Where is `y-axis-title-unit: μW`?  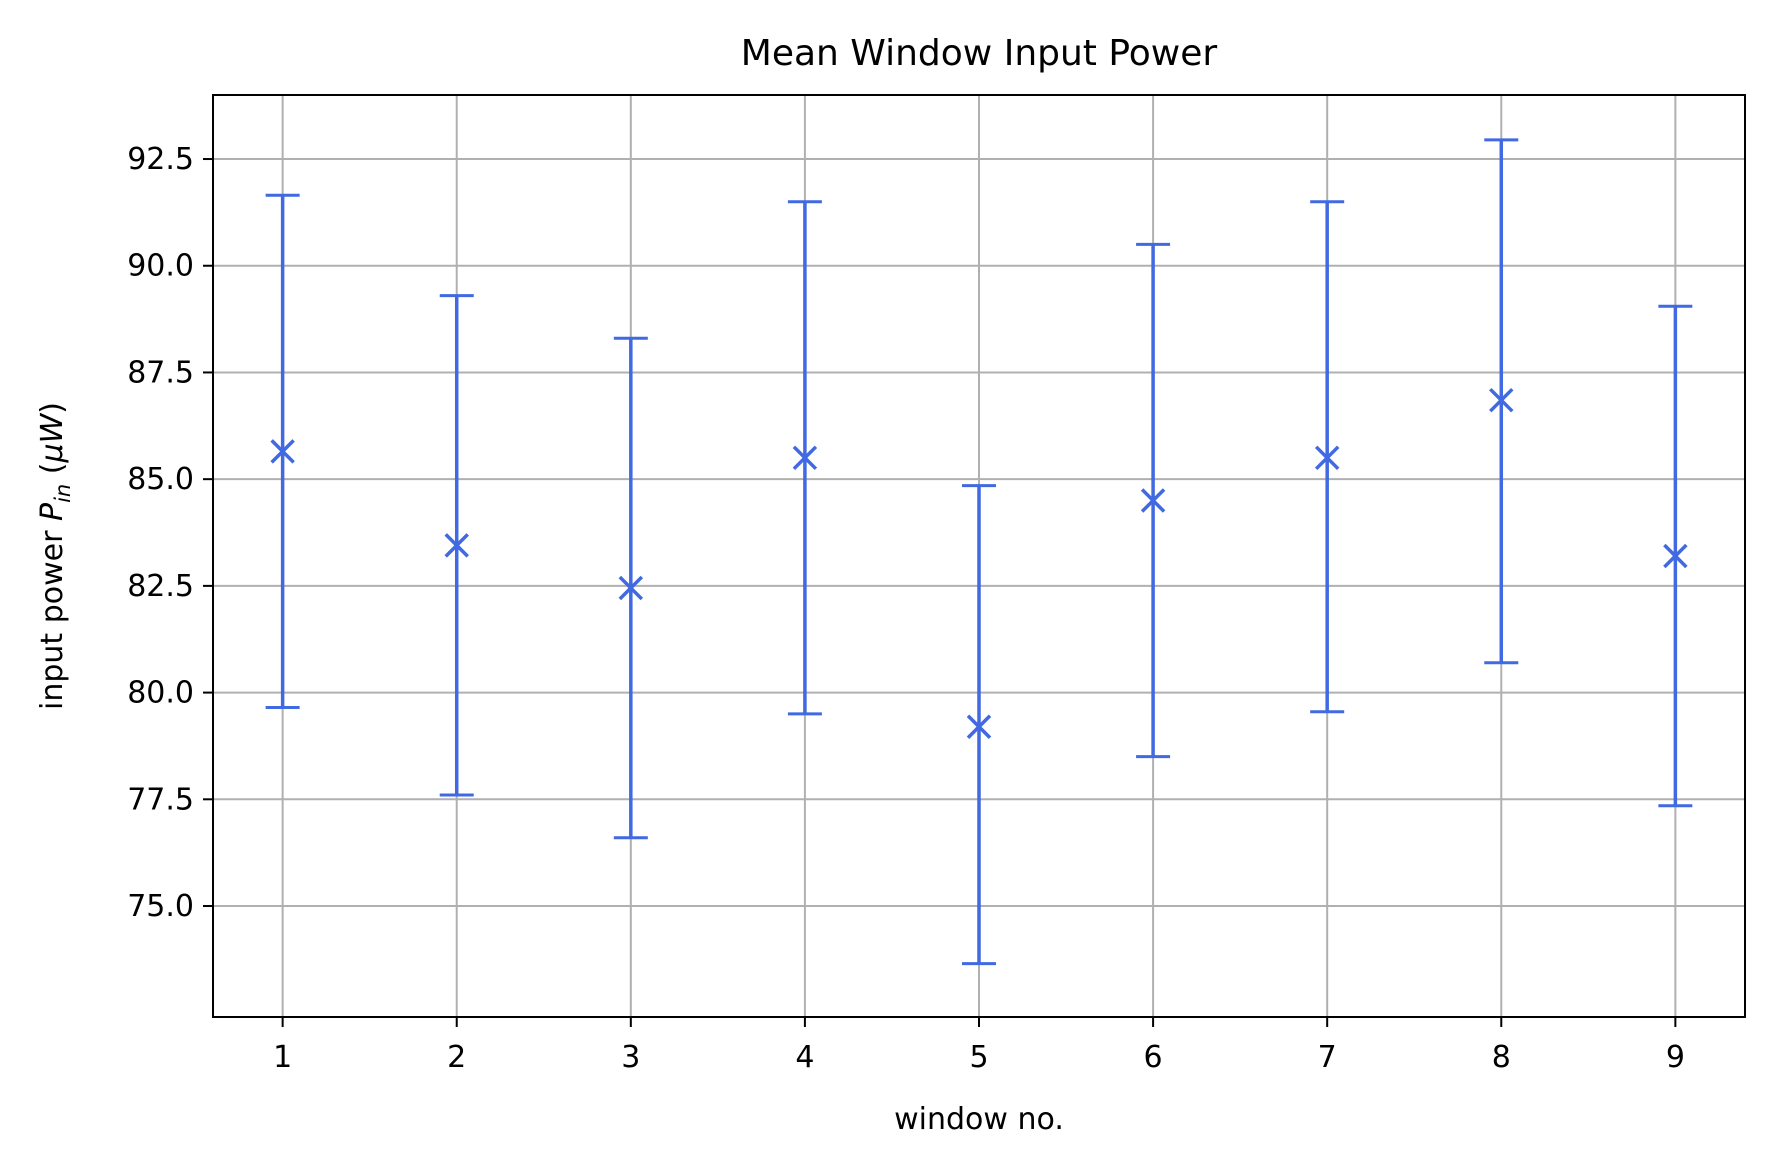
y-axis-title-unit: μW is located at coordinates (52, 437).